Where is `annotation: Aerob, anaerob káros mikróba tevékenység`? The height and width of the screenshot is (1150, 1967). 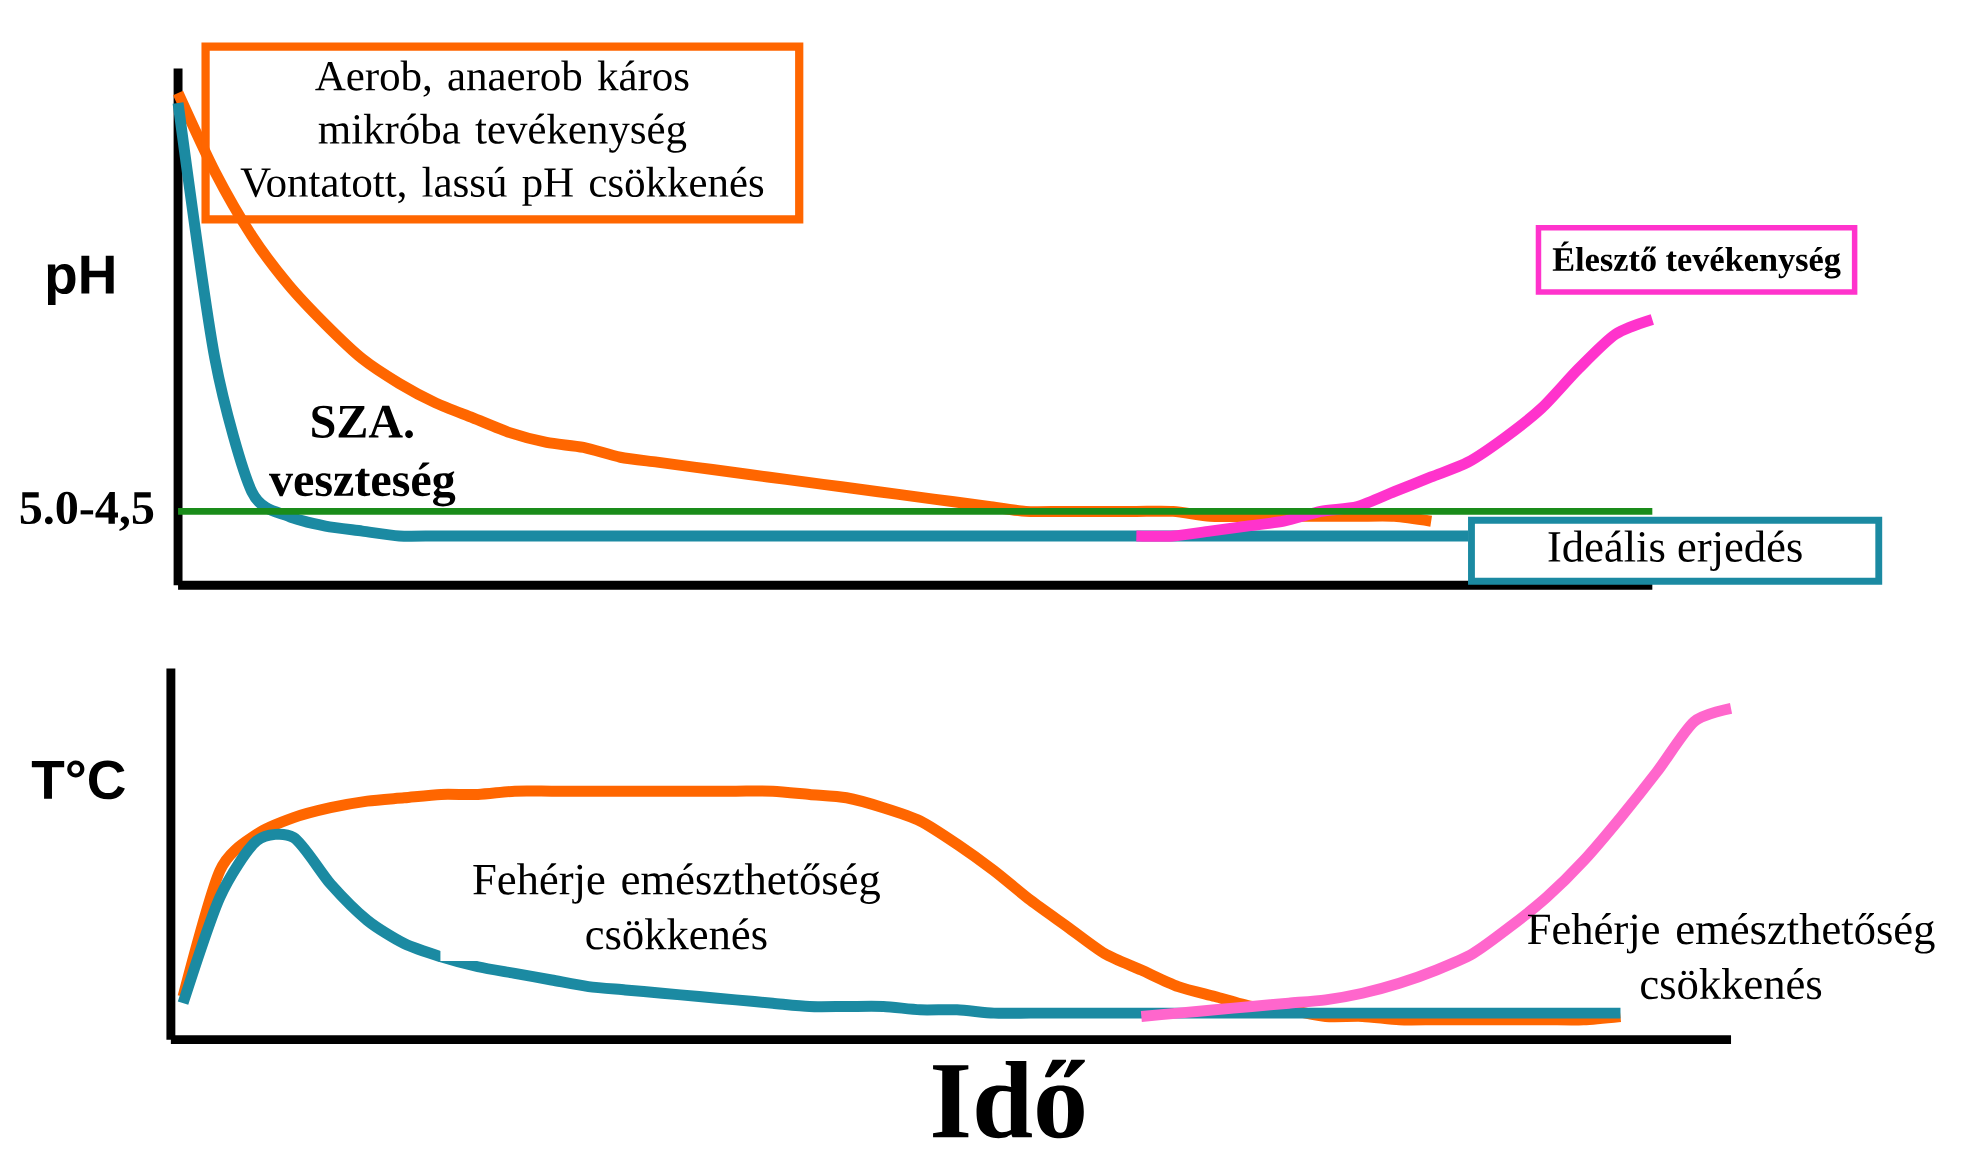
annotation: Aerob, anaerob káros mikróba tevékenység is located at coordinates (502, 106).